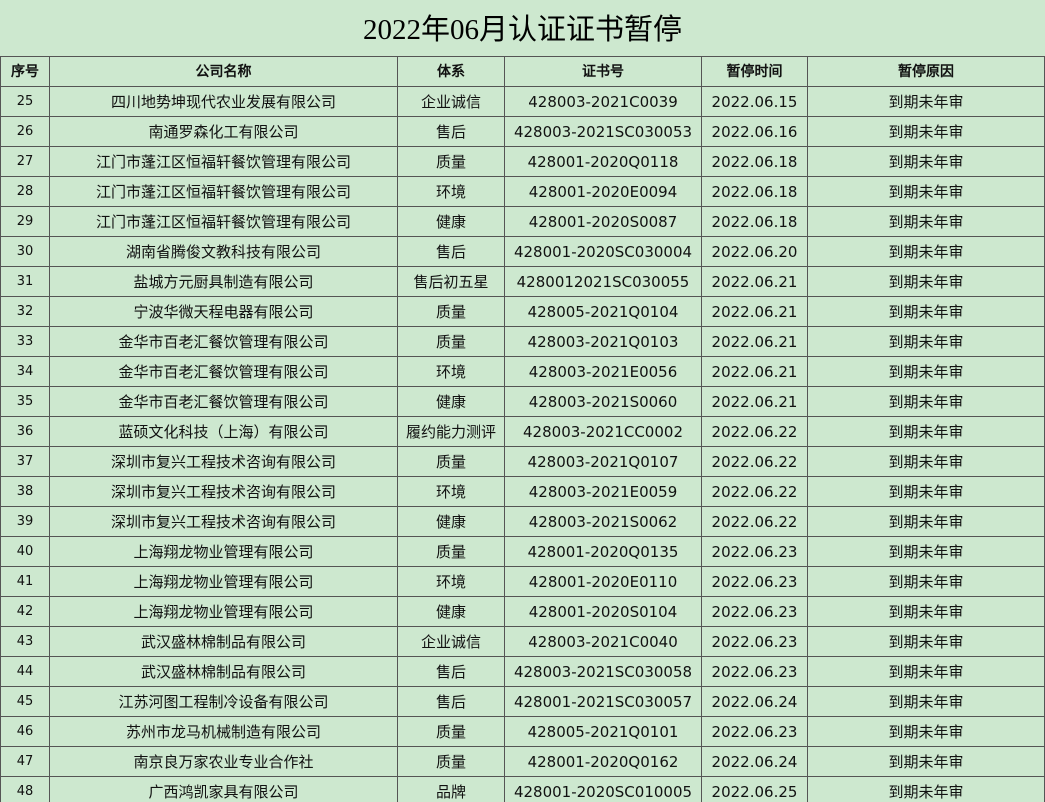 The image size is (1045, 802). Describe the element at coordinates (451, 222) in the screenshot. I see `system: 健康` at that location.